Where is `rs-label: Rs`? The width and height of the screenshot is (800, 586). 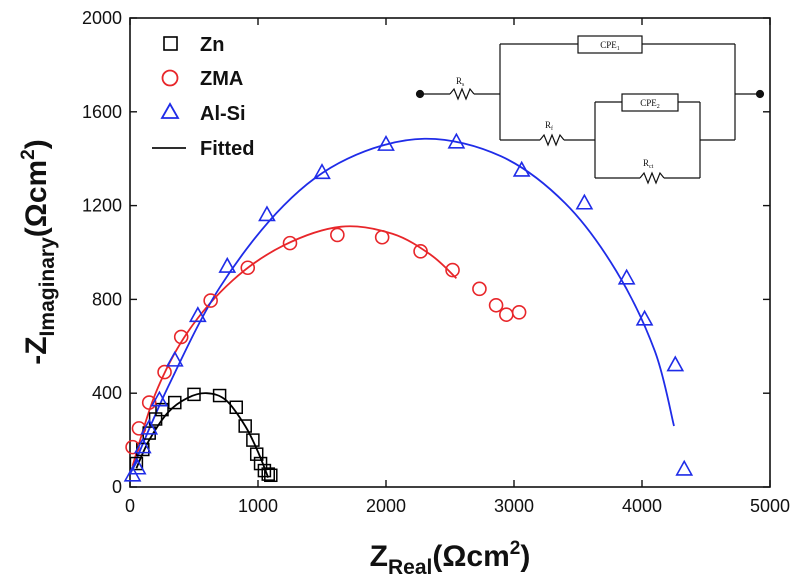
rs-label: Rs is located at coordinates (460, 82).